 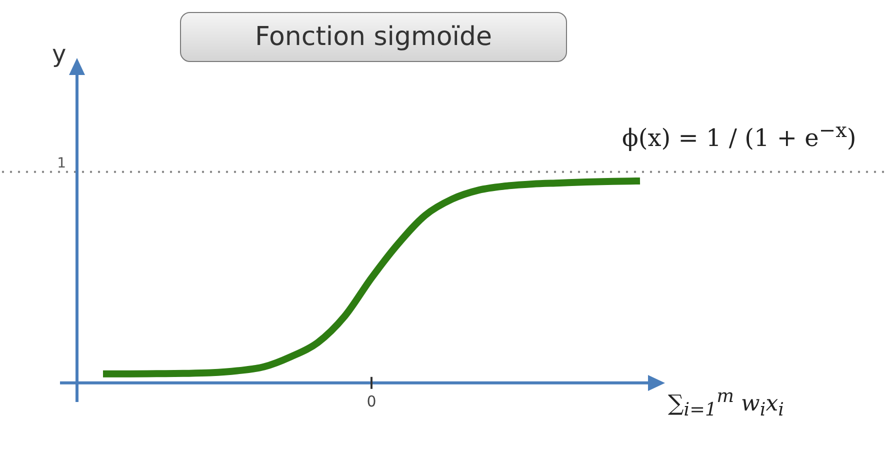 What do you see at coordinates (61, 164) in the screenshot?
I see `ref-line-label: 1` at bounding box center [61, 164].